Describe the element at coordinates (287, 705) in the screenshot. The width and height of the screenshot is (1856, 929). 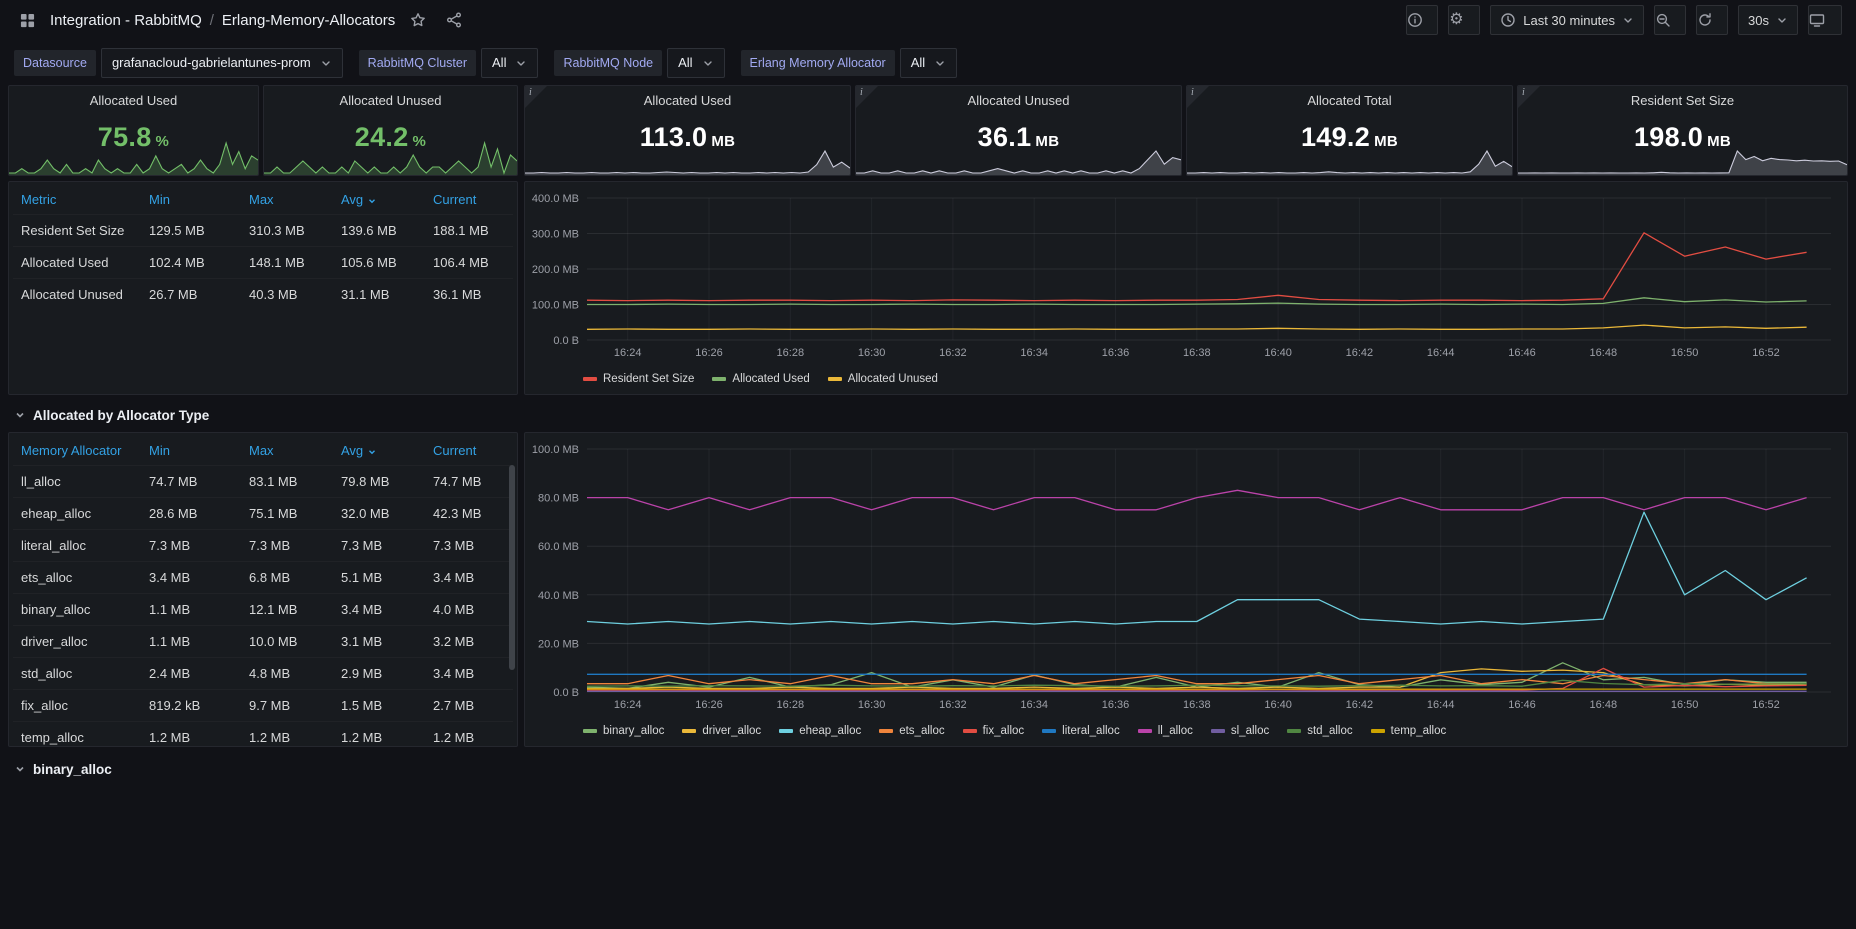
I see `value-cell: 9.7 MB` at that location.